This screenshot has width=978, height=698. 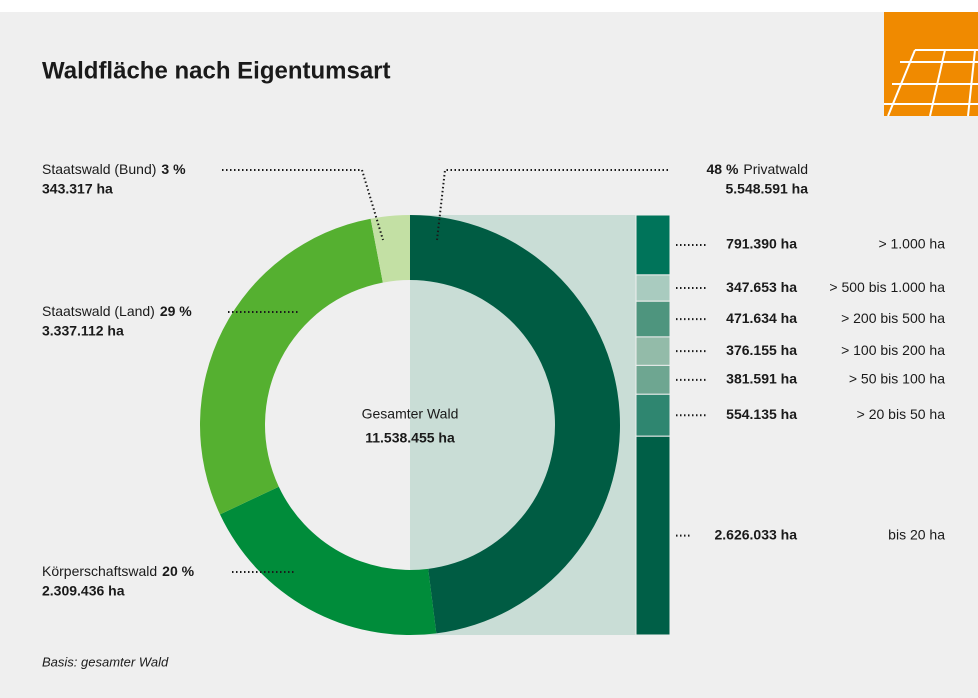 What do you see at coordinates (901, 414) in the screenshot?
I see `breakdown-category: > 20 bis 50 ha` at bounding box center [901, 414].